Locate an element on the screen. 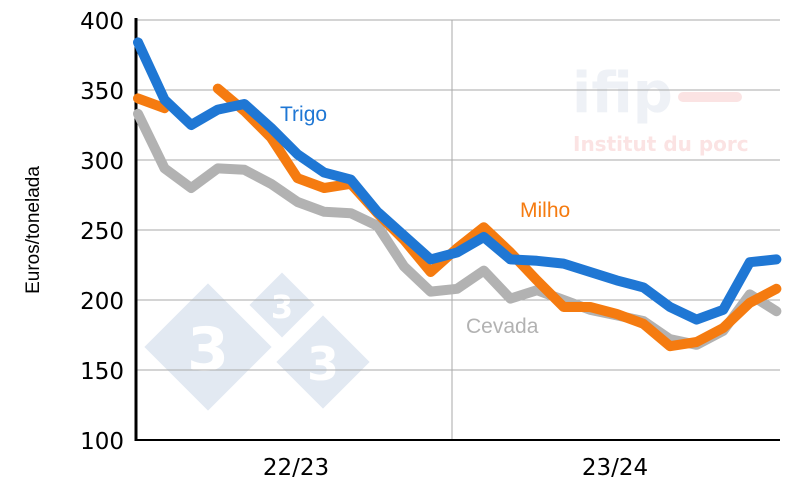  watermark-333-logo: 3 3 3 is located at coordinates (257, 341).